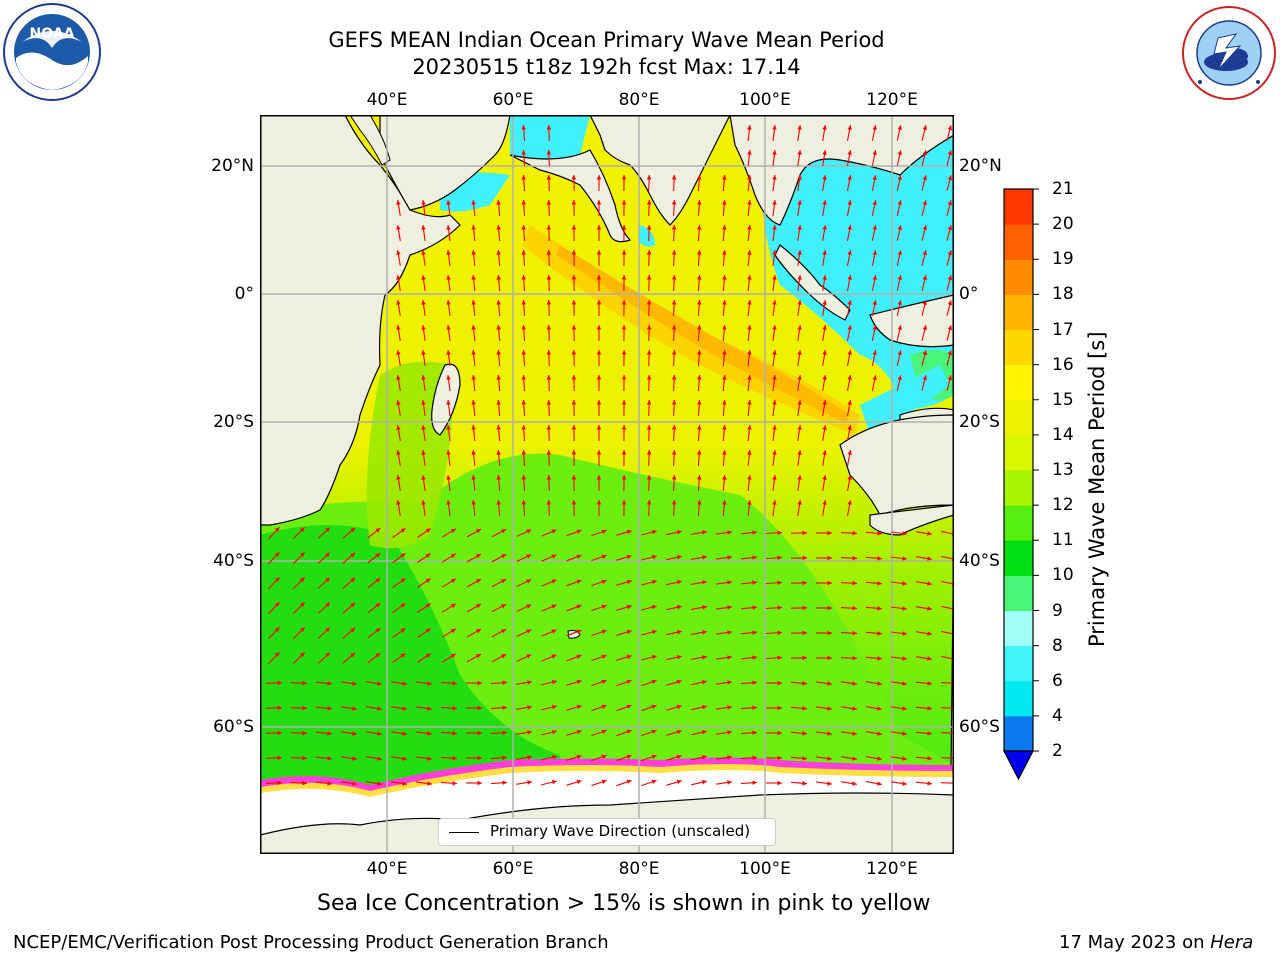  I want to click on colorbar-tick-label: 15, so click(1063, 399).